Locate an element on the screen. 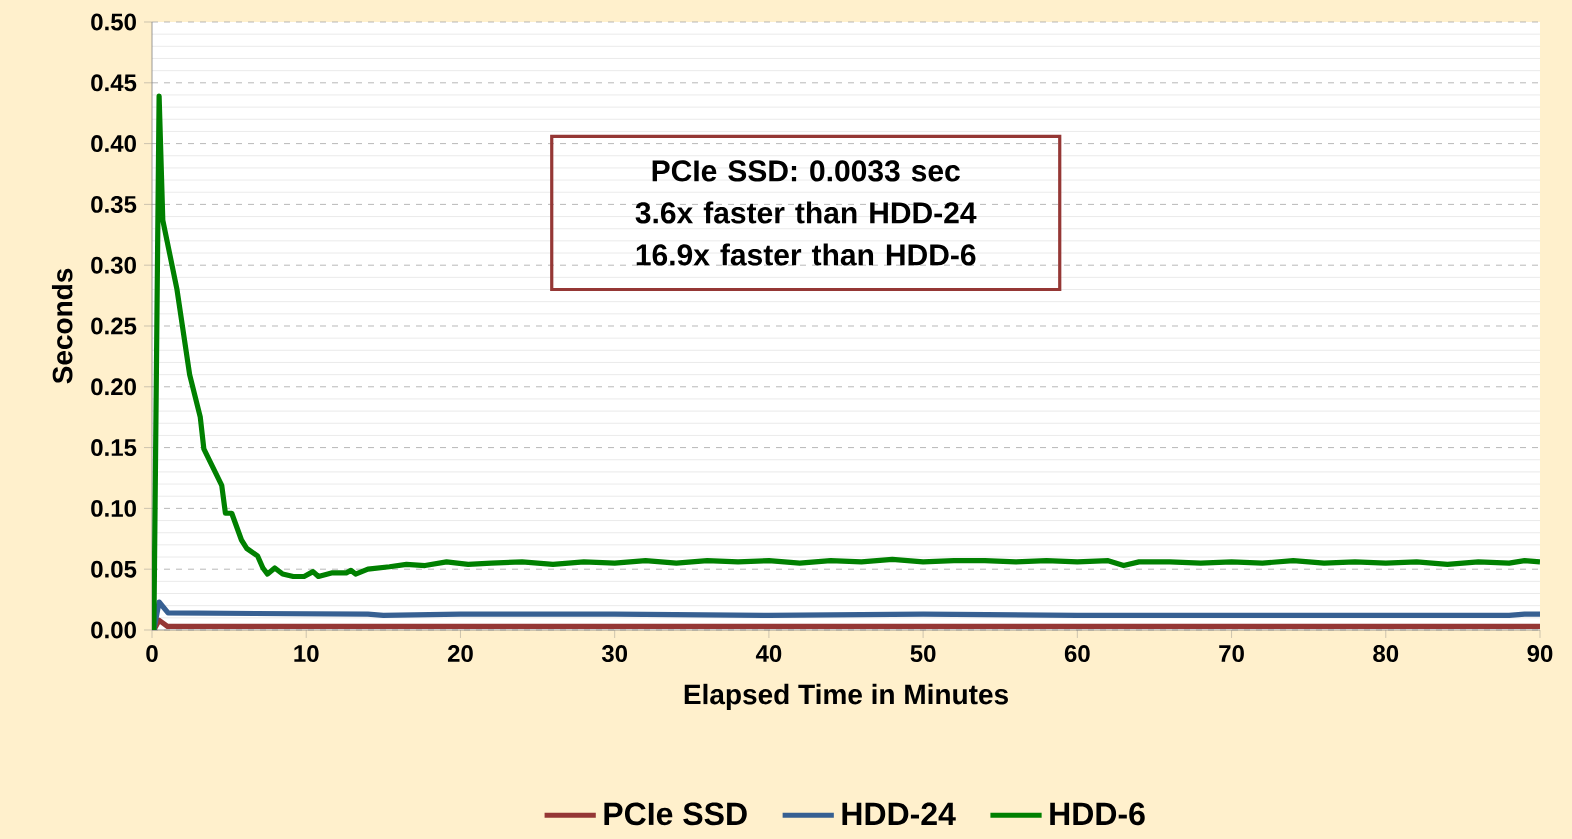 This screenshot has height=839, width=1572. x-tick-label: 60 is located at coordinates (1077, 654).